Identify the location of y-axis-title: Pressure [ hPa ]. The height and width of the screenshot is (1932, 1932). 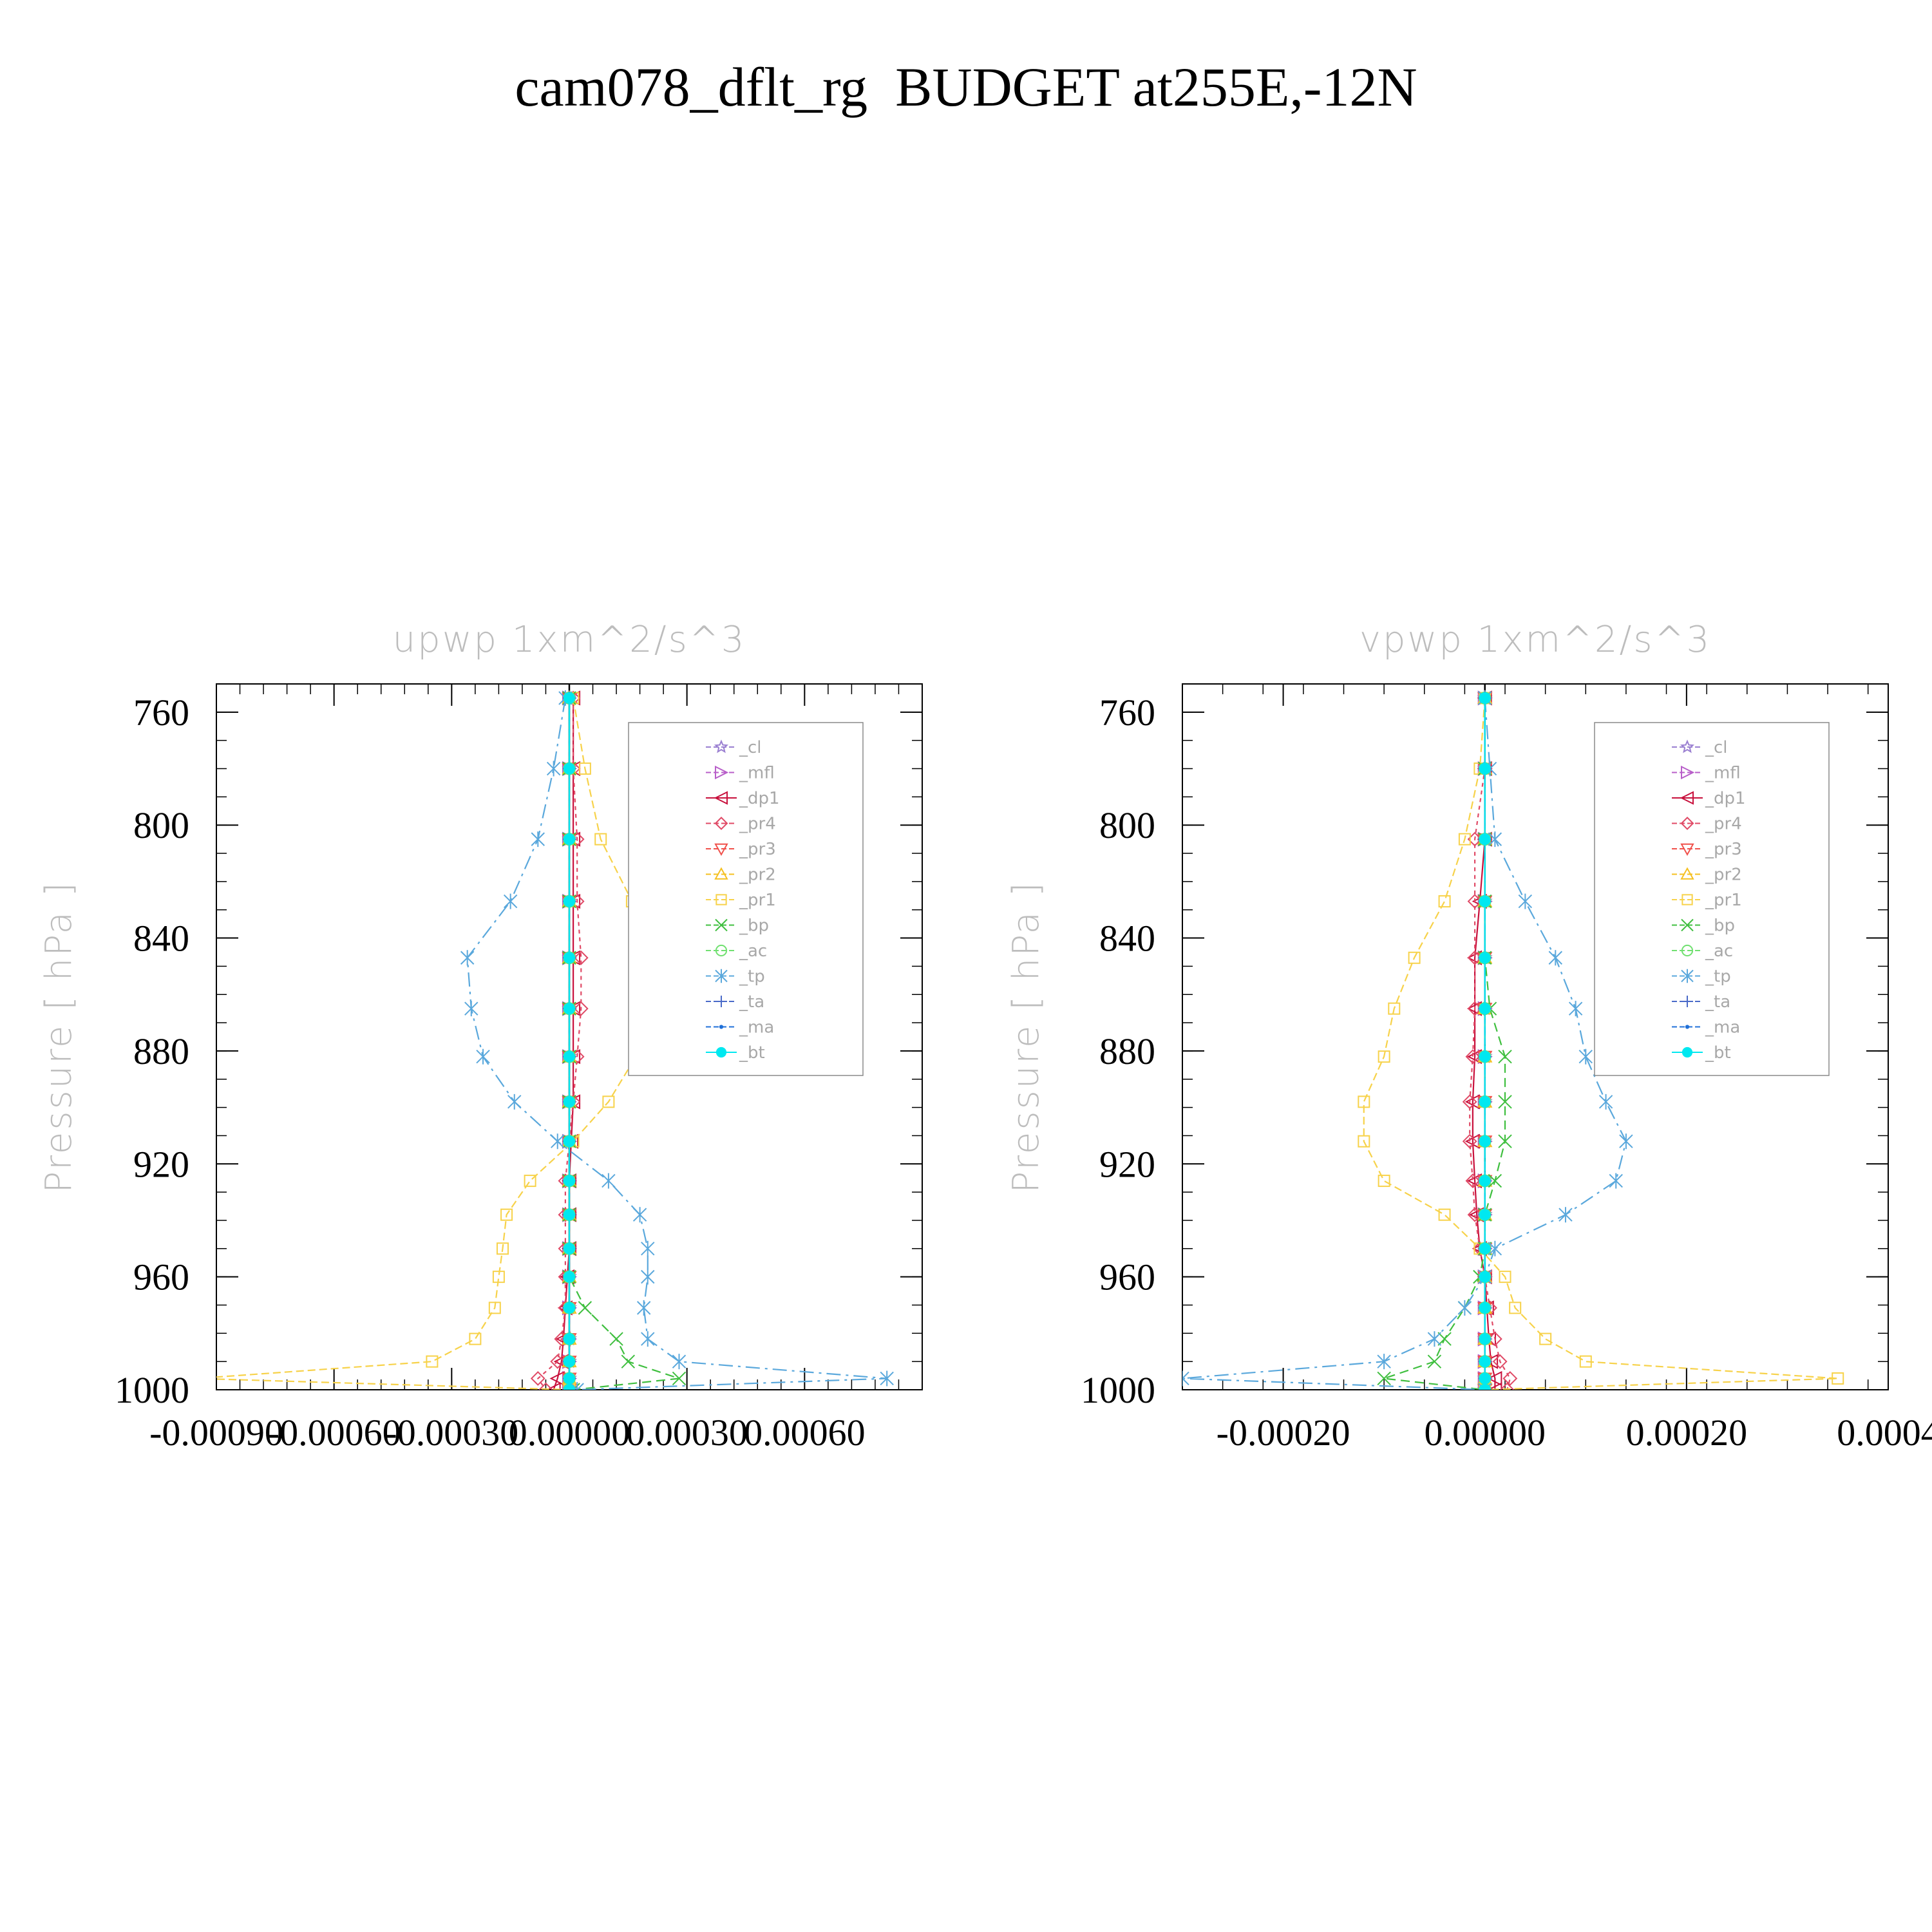
(1026, 1036).